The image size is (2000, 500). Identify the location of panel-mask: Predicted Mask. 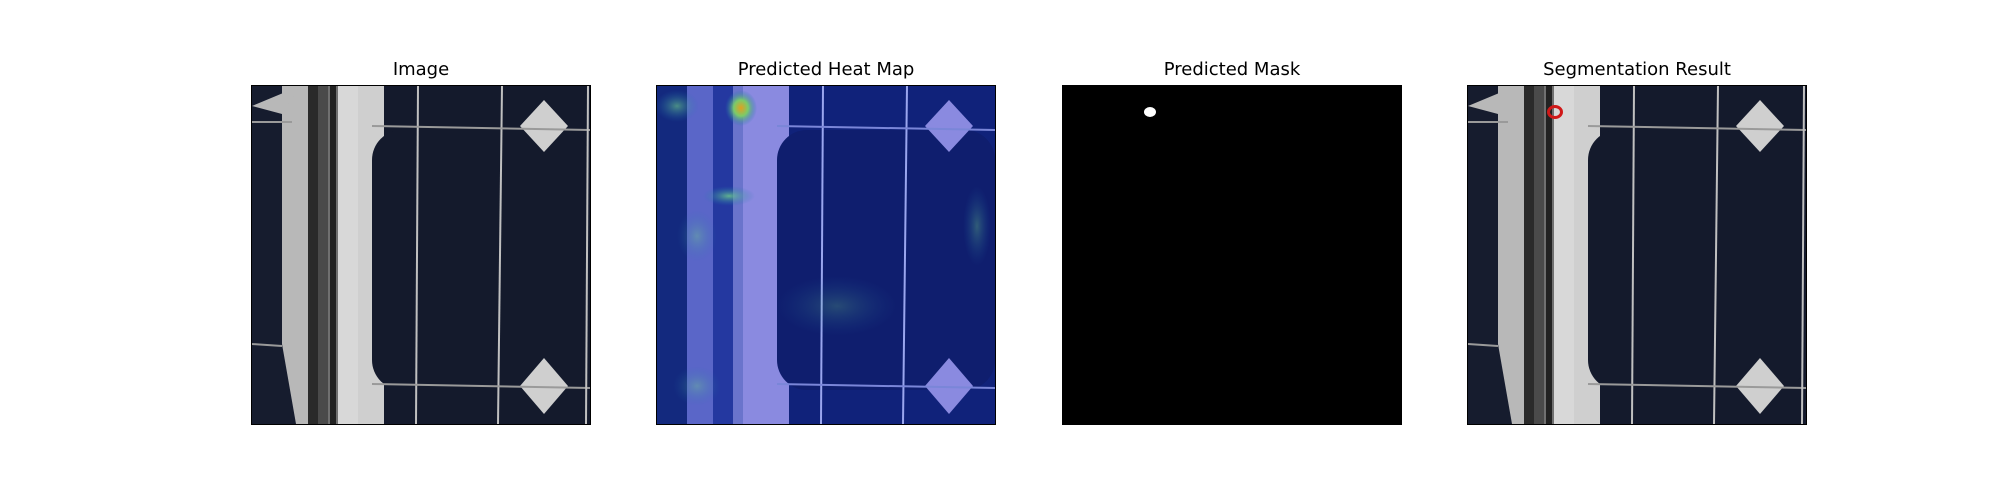
(1232, 240).